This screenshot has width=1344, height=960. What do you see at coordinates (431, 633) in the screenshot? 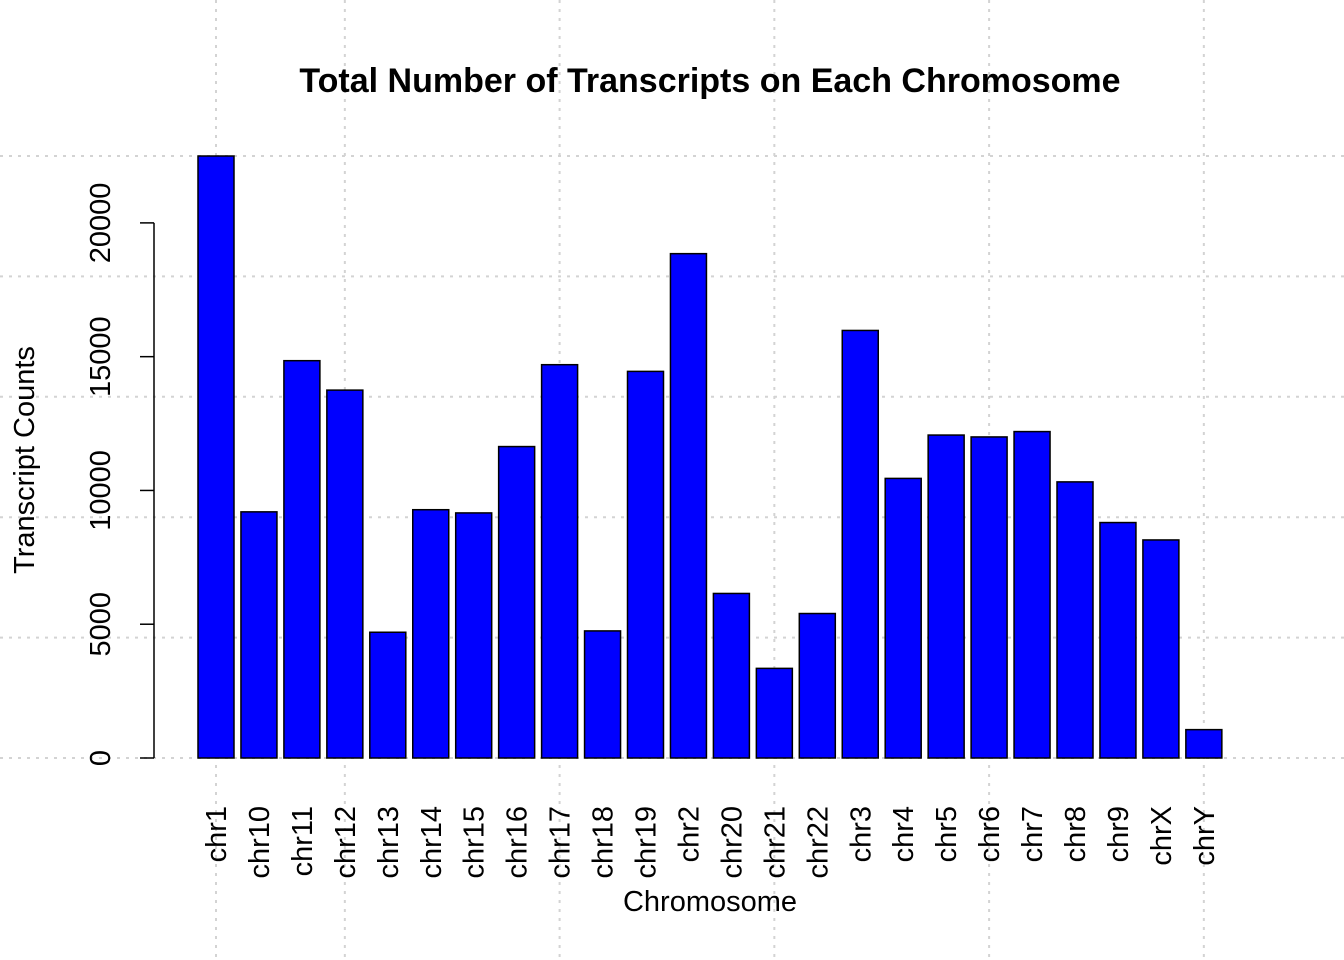
I see `bar-chr14` at bounding box center [431, 633].